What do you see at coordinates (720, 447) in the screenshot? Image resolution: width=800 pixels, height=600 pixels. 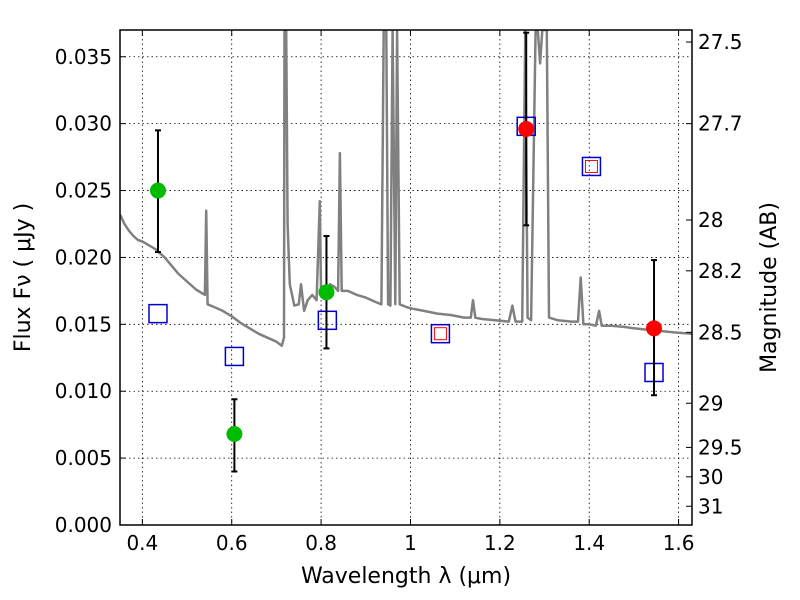 I see `mag-tick-label: 29.5` at bounding box center [720, 447].